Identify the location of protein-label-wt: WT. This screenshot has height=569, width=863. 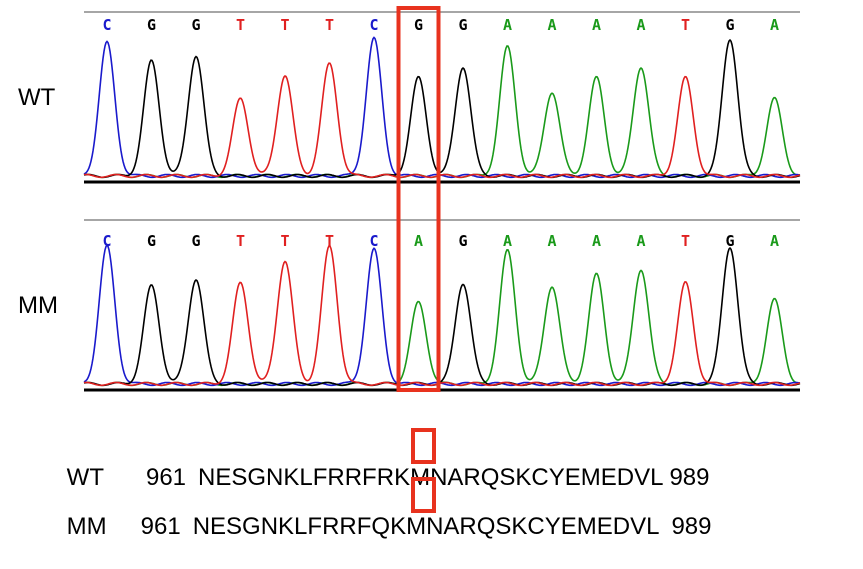
(85, 477).